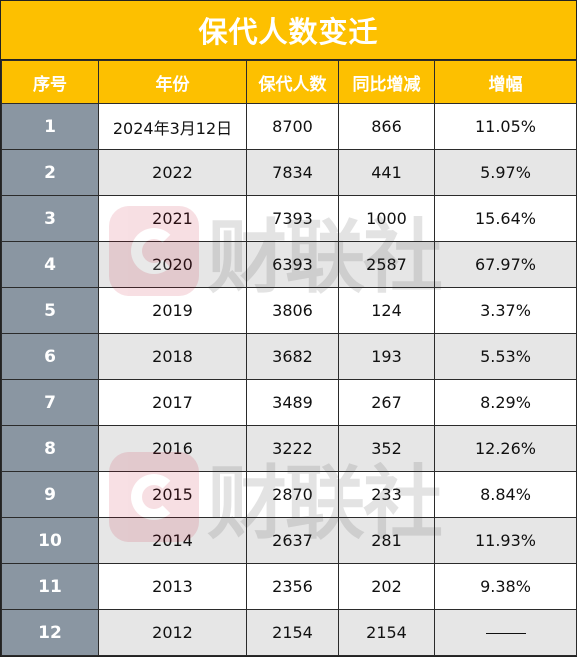 This screenshot has height=657, width=577. I want to click on row-index: 8, so click(50, 448).